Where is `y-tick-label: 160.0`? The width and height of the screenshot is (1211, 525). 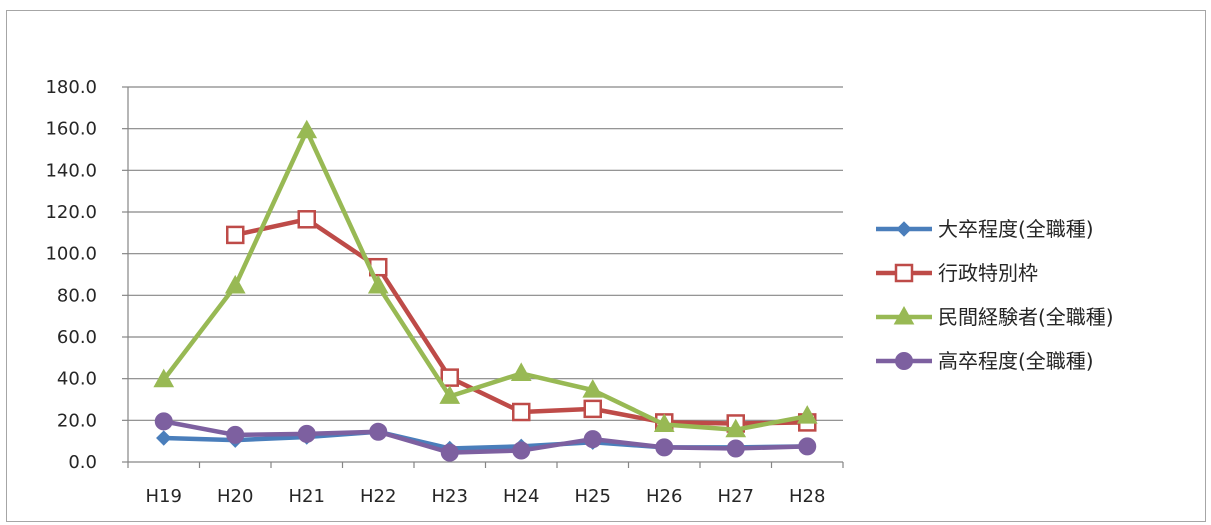
y-tick-label: 160.0 is located at coordinates (71, 129).